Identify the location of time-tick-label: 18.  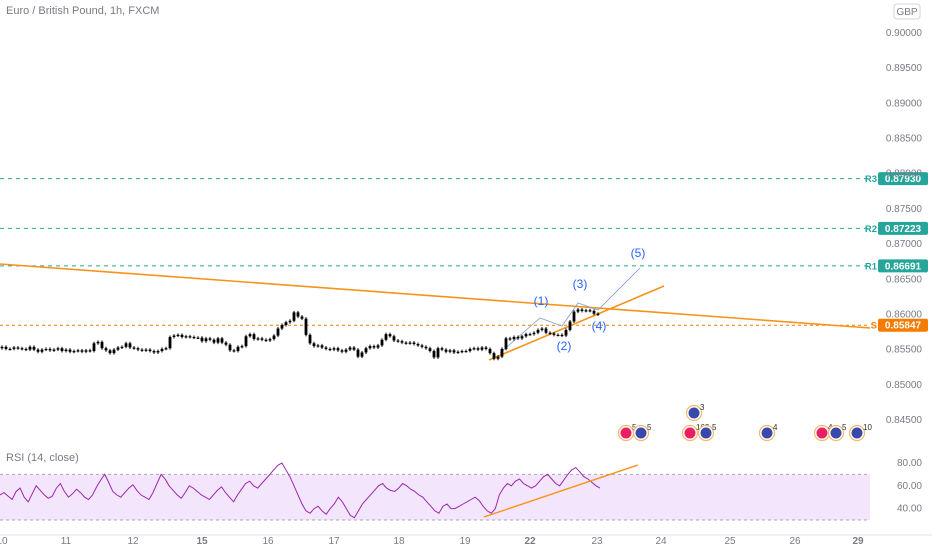
(399, 541).